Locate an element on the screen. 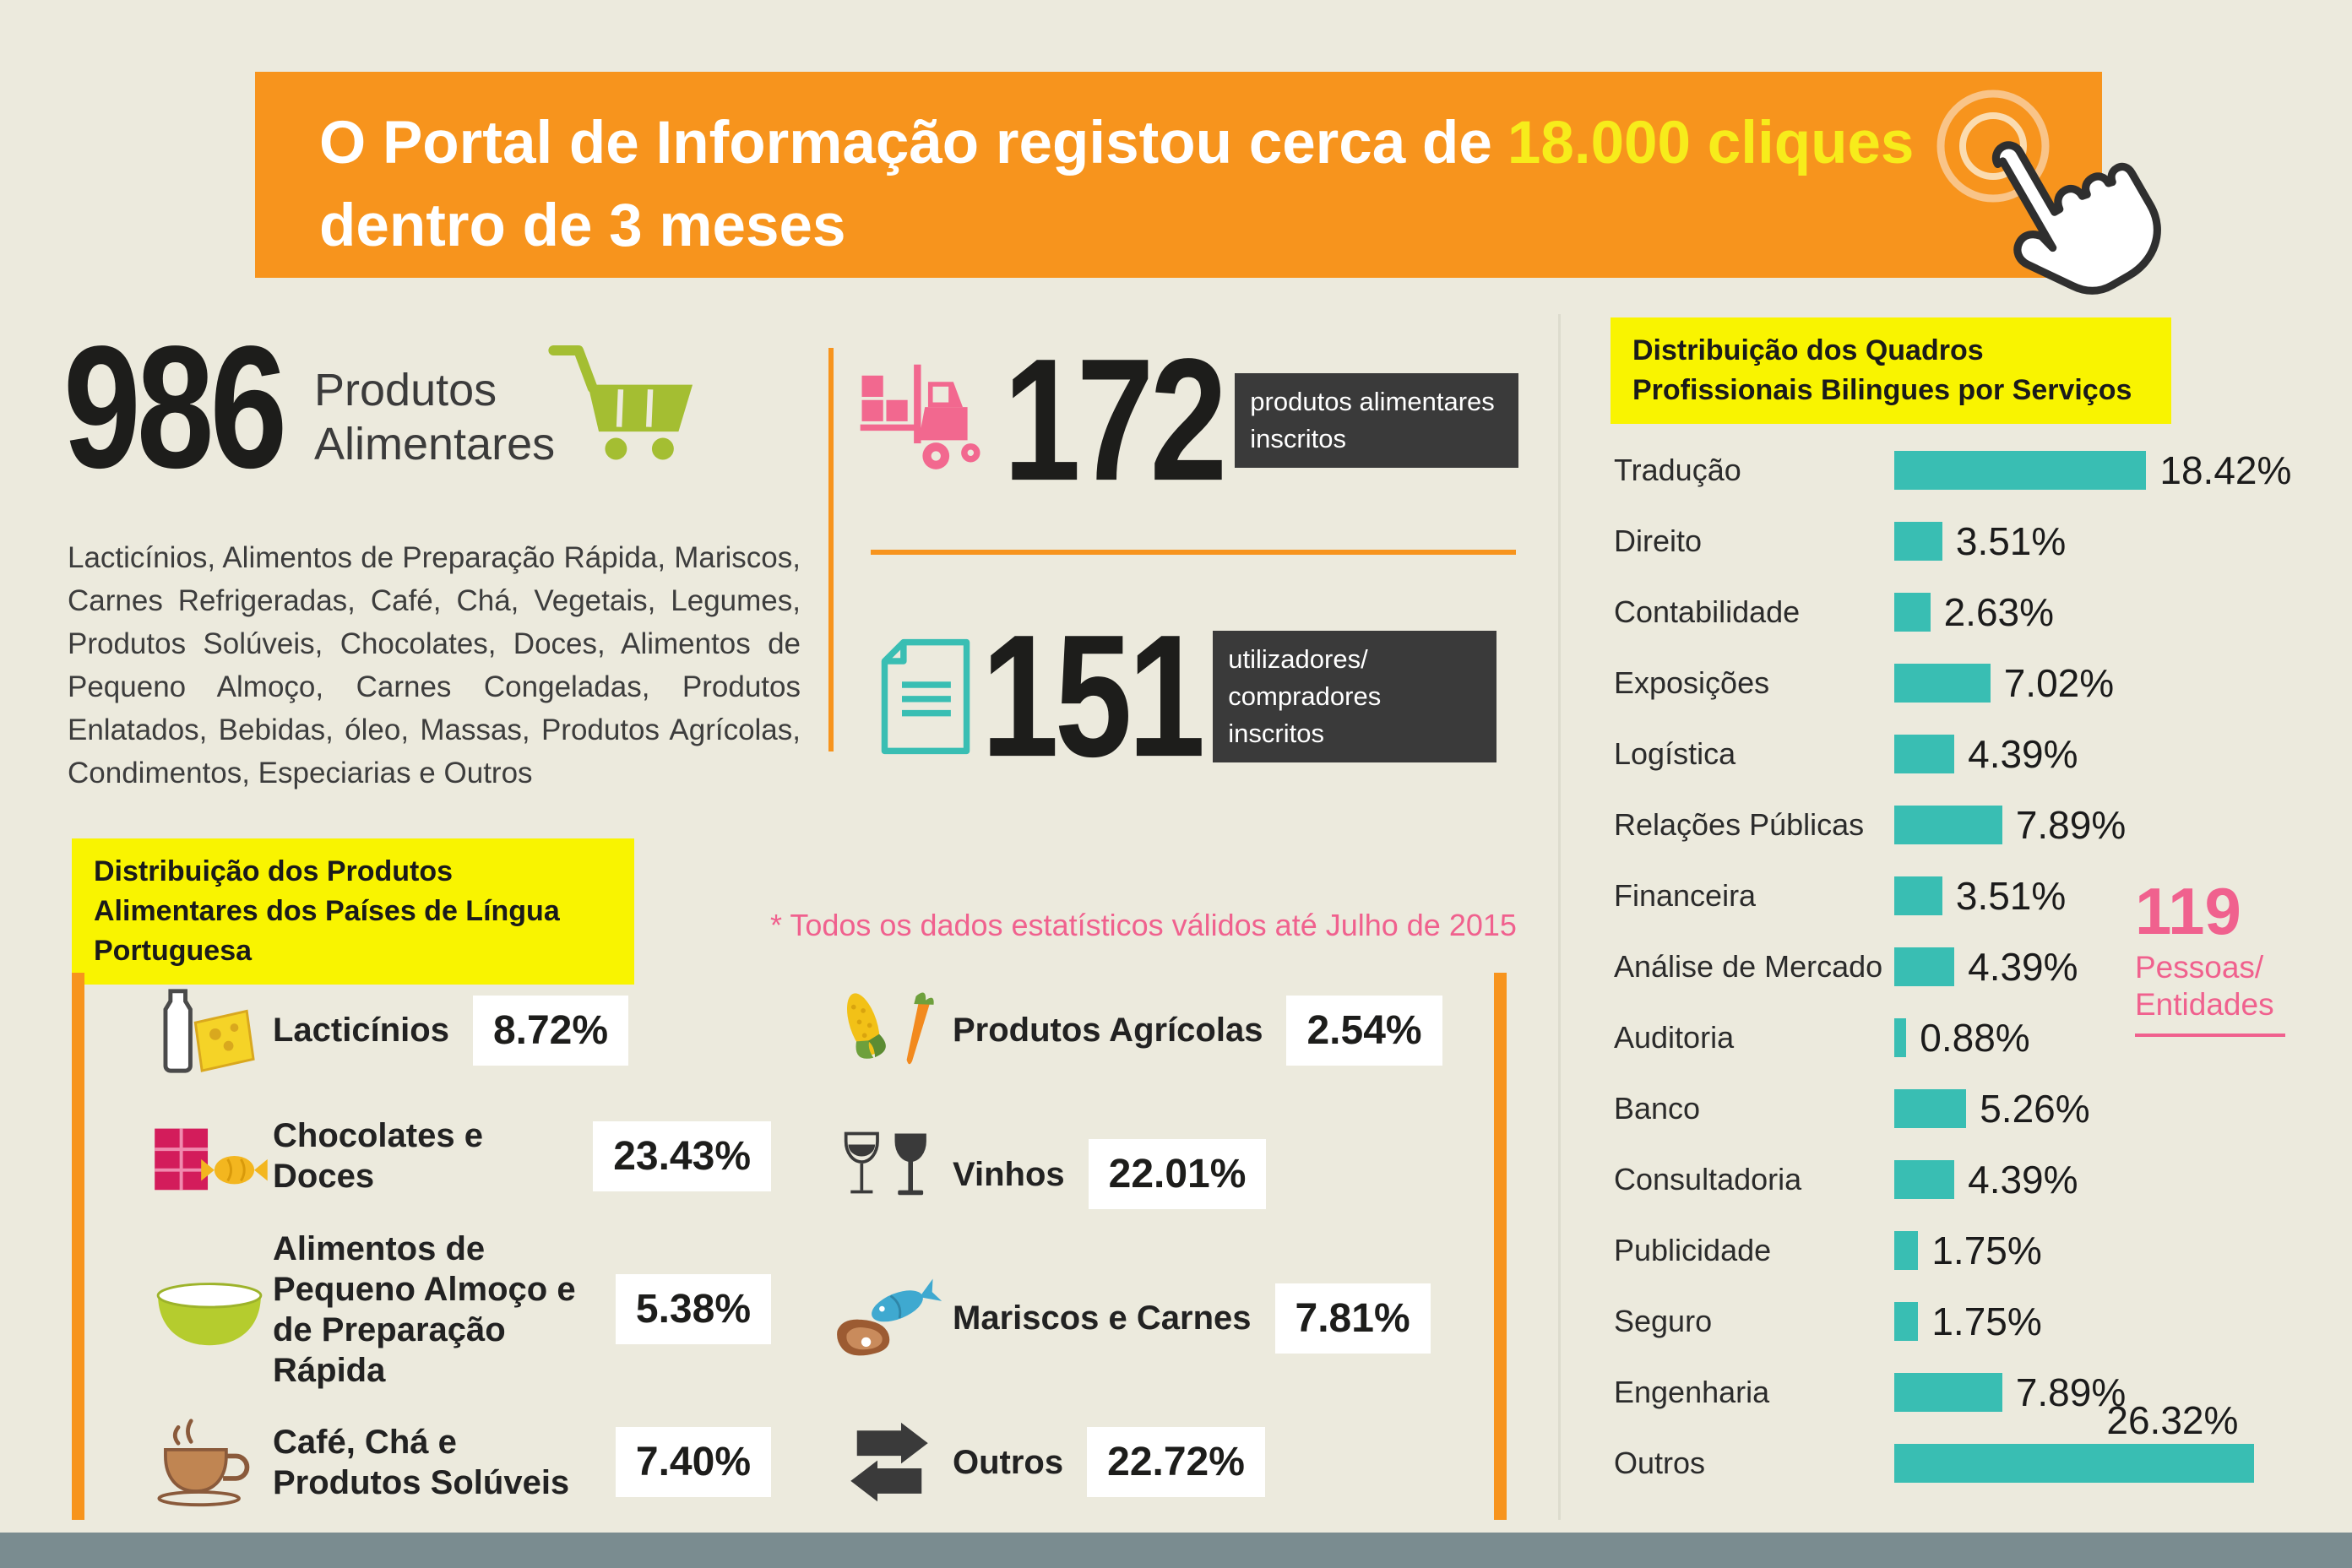 This screenshot has width=2352, height=1568. chart-value-label: 26.32% is located at coordinates (2172, 1420).